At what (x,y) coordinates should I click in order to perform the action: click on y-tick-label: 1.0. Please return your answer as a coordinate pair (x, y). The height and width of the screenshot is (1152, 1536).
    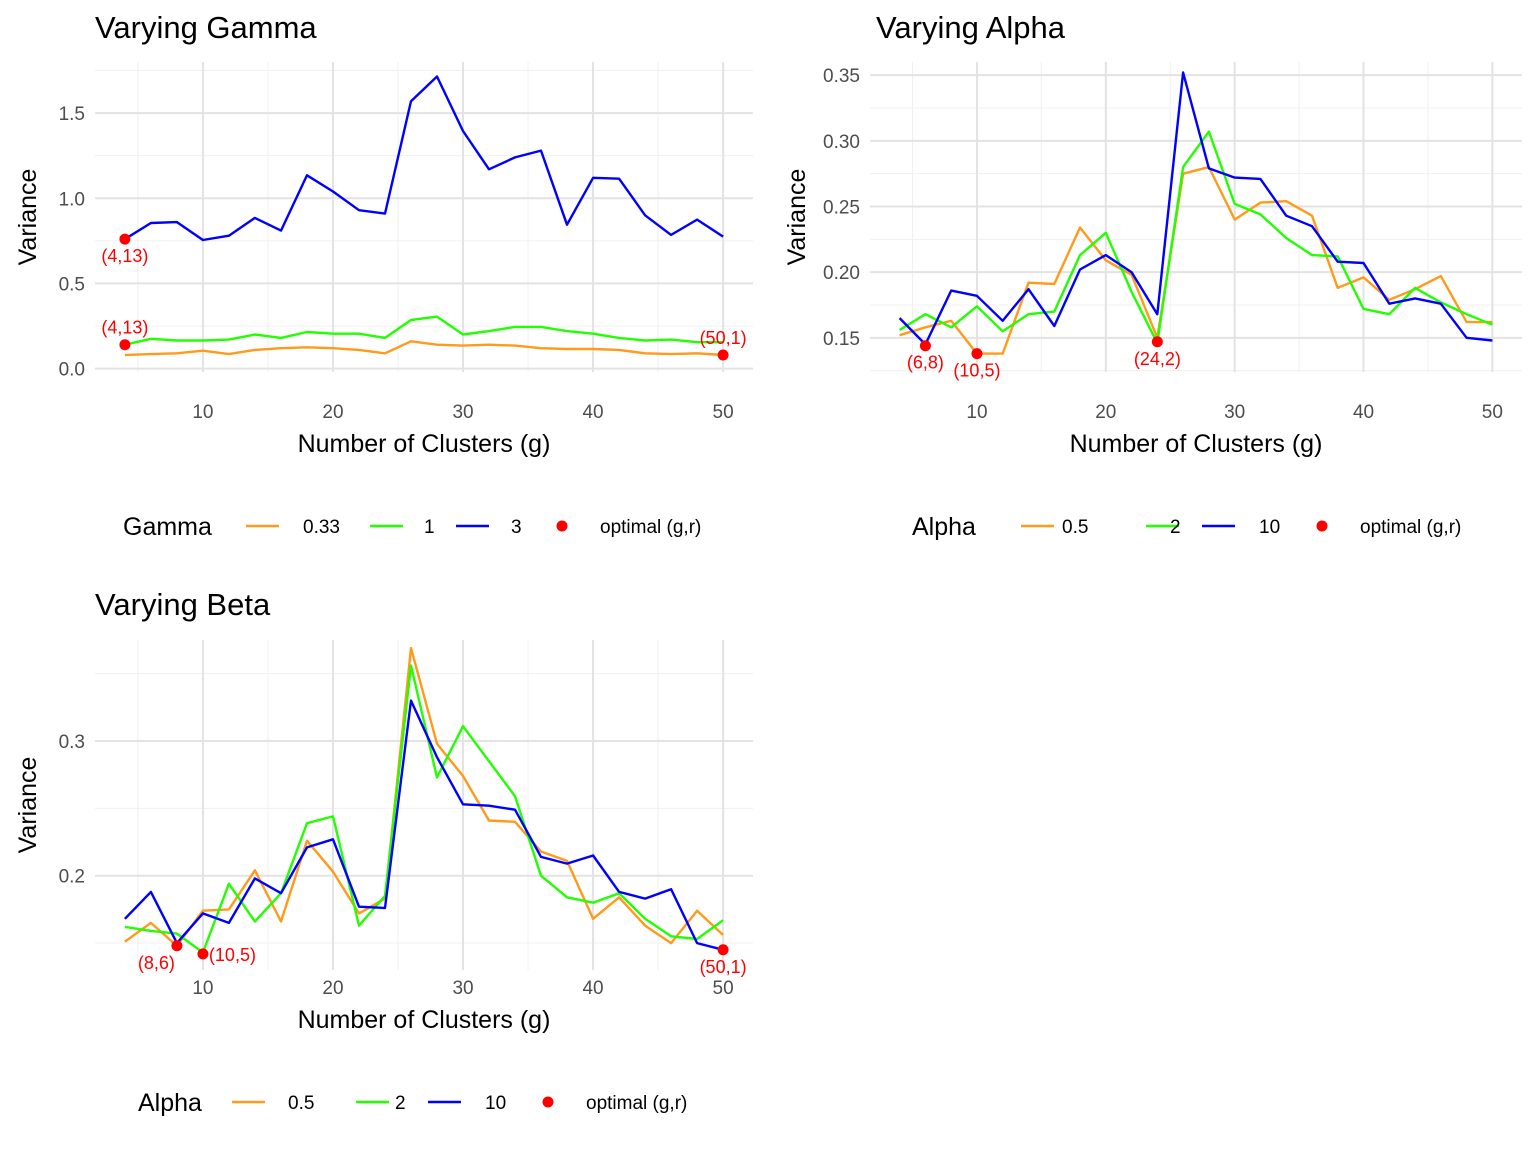
    Looking at the image, I should click on (72, 199).